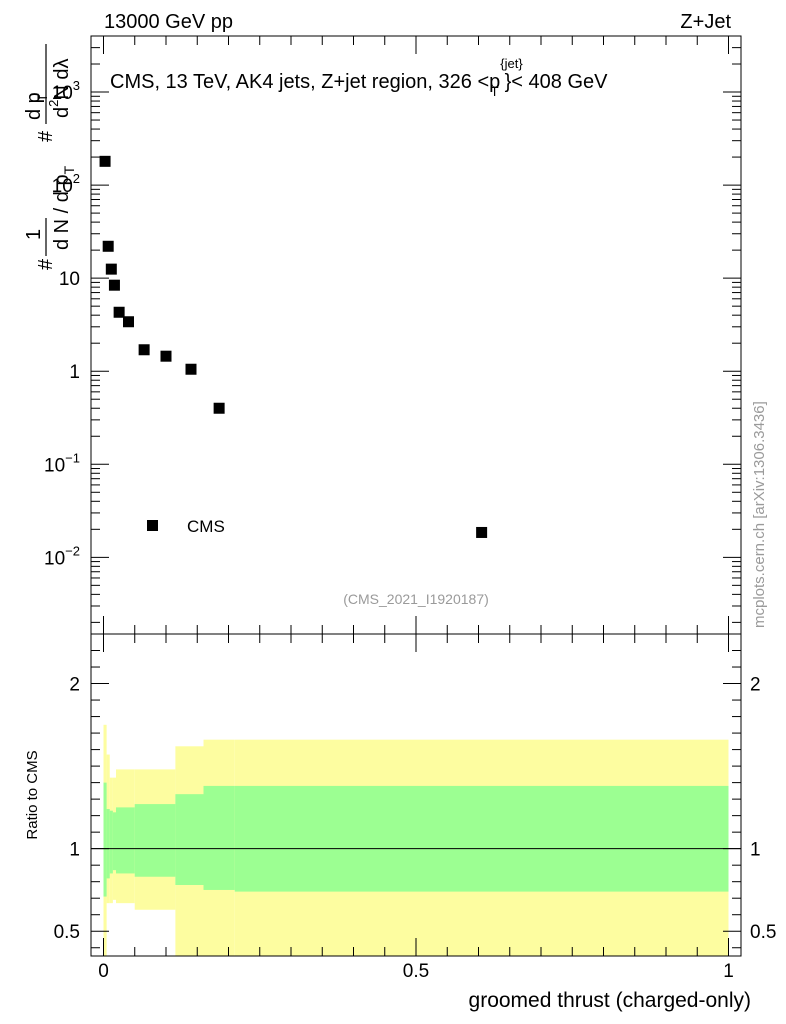 The height and width of the screenshot is (1024, 786). I want to click on x-tick-label: 1, so click(728, 971).